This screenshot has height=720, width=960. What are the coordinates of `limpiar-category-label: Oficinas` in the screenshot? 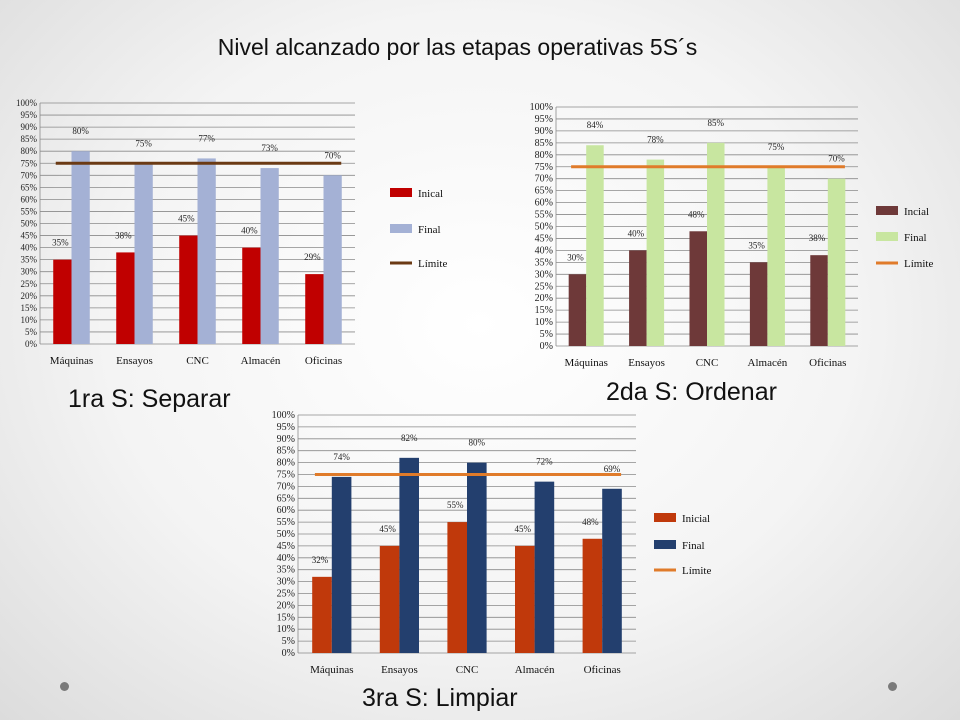 It's located at (602, 670).